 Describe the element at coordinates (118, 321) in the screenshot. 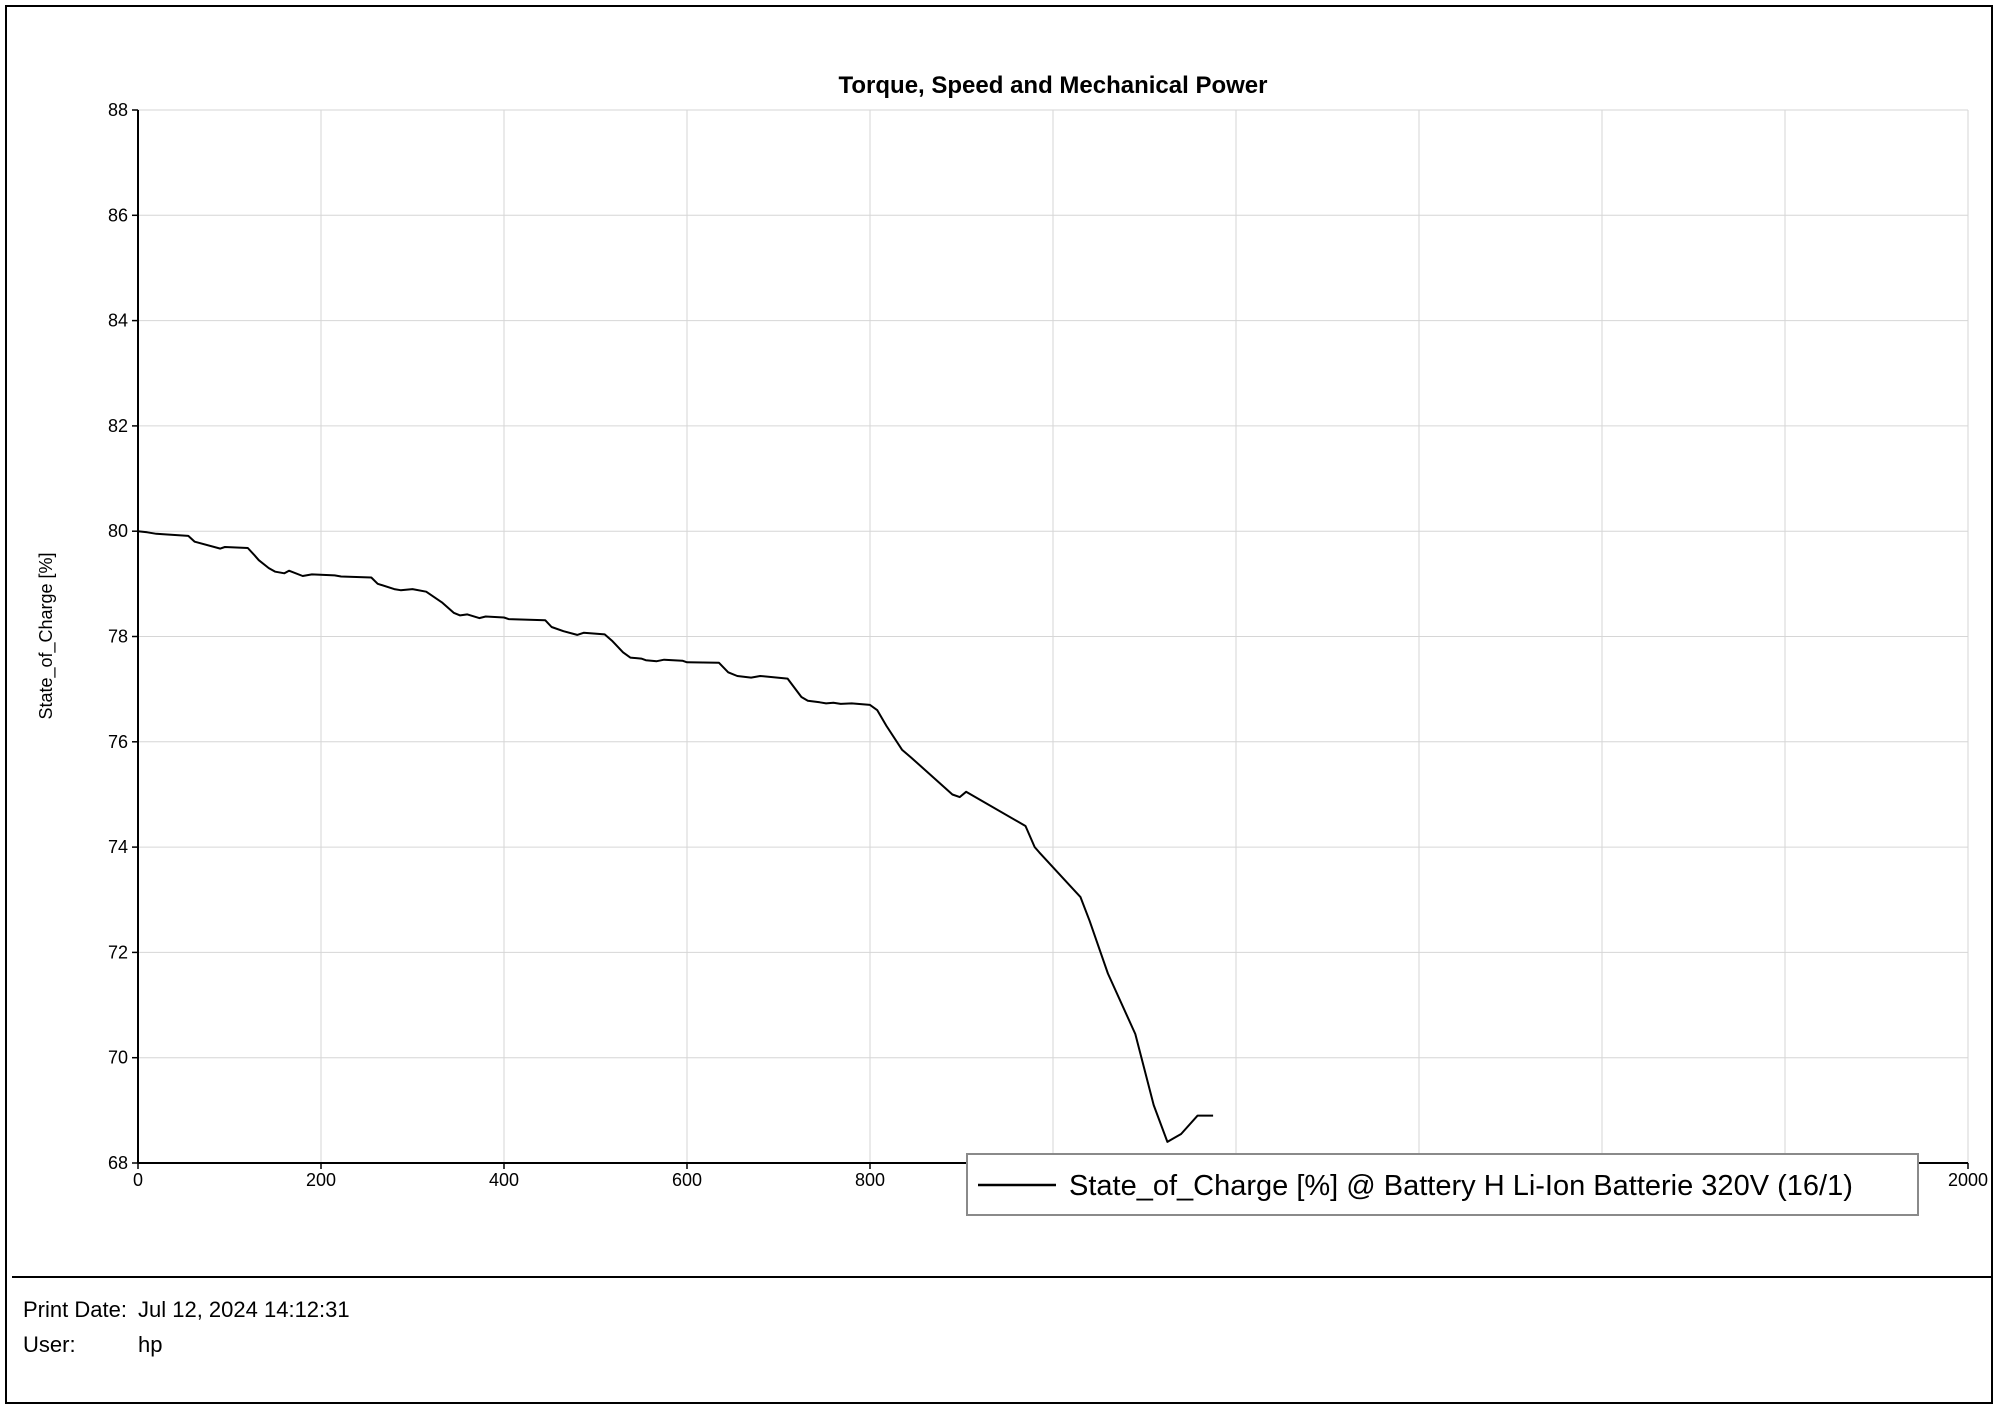

I see `y-tick-label: 84` at that location.